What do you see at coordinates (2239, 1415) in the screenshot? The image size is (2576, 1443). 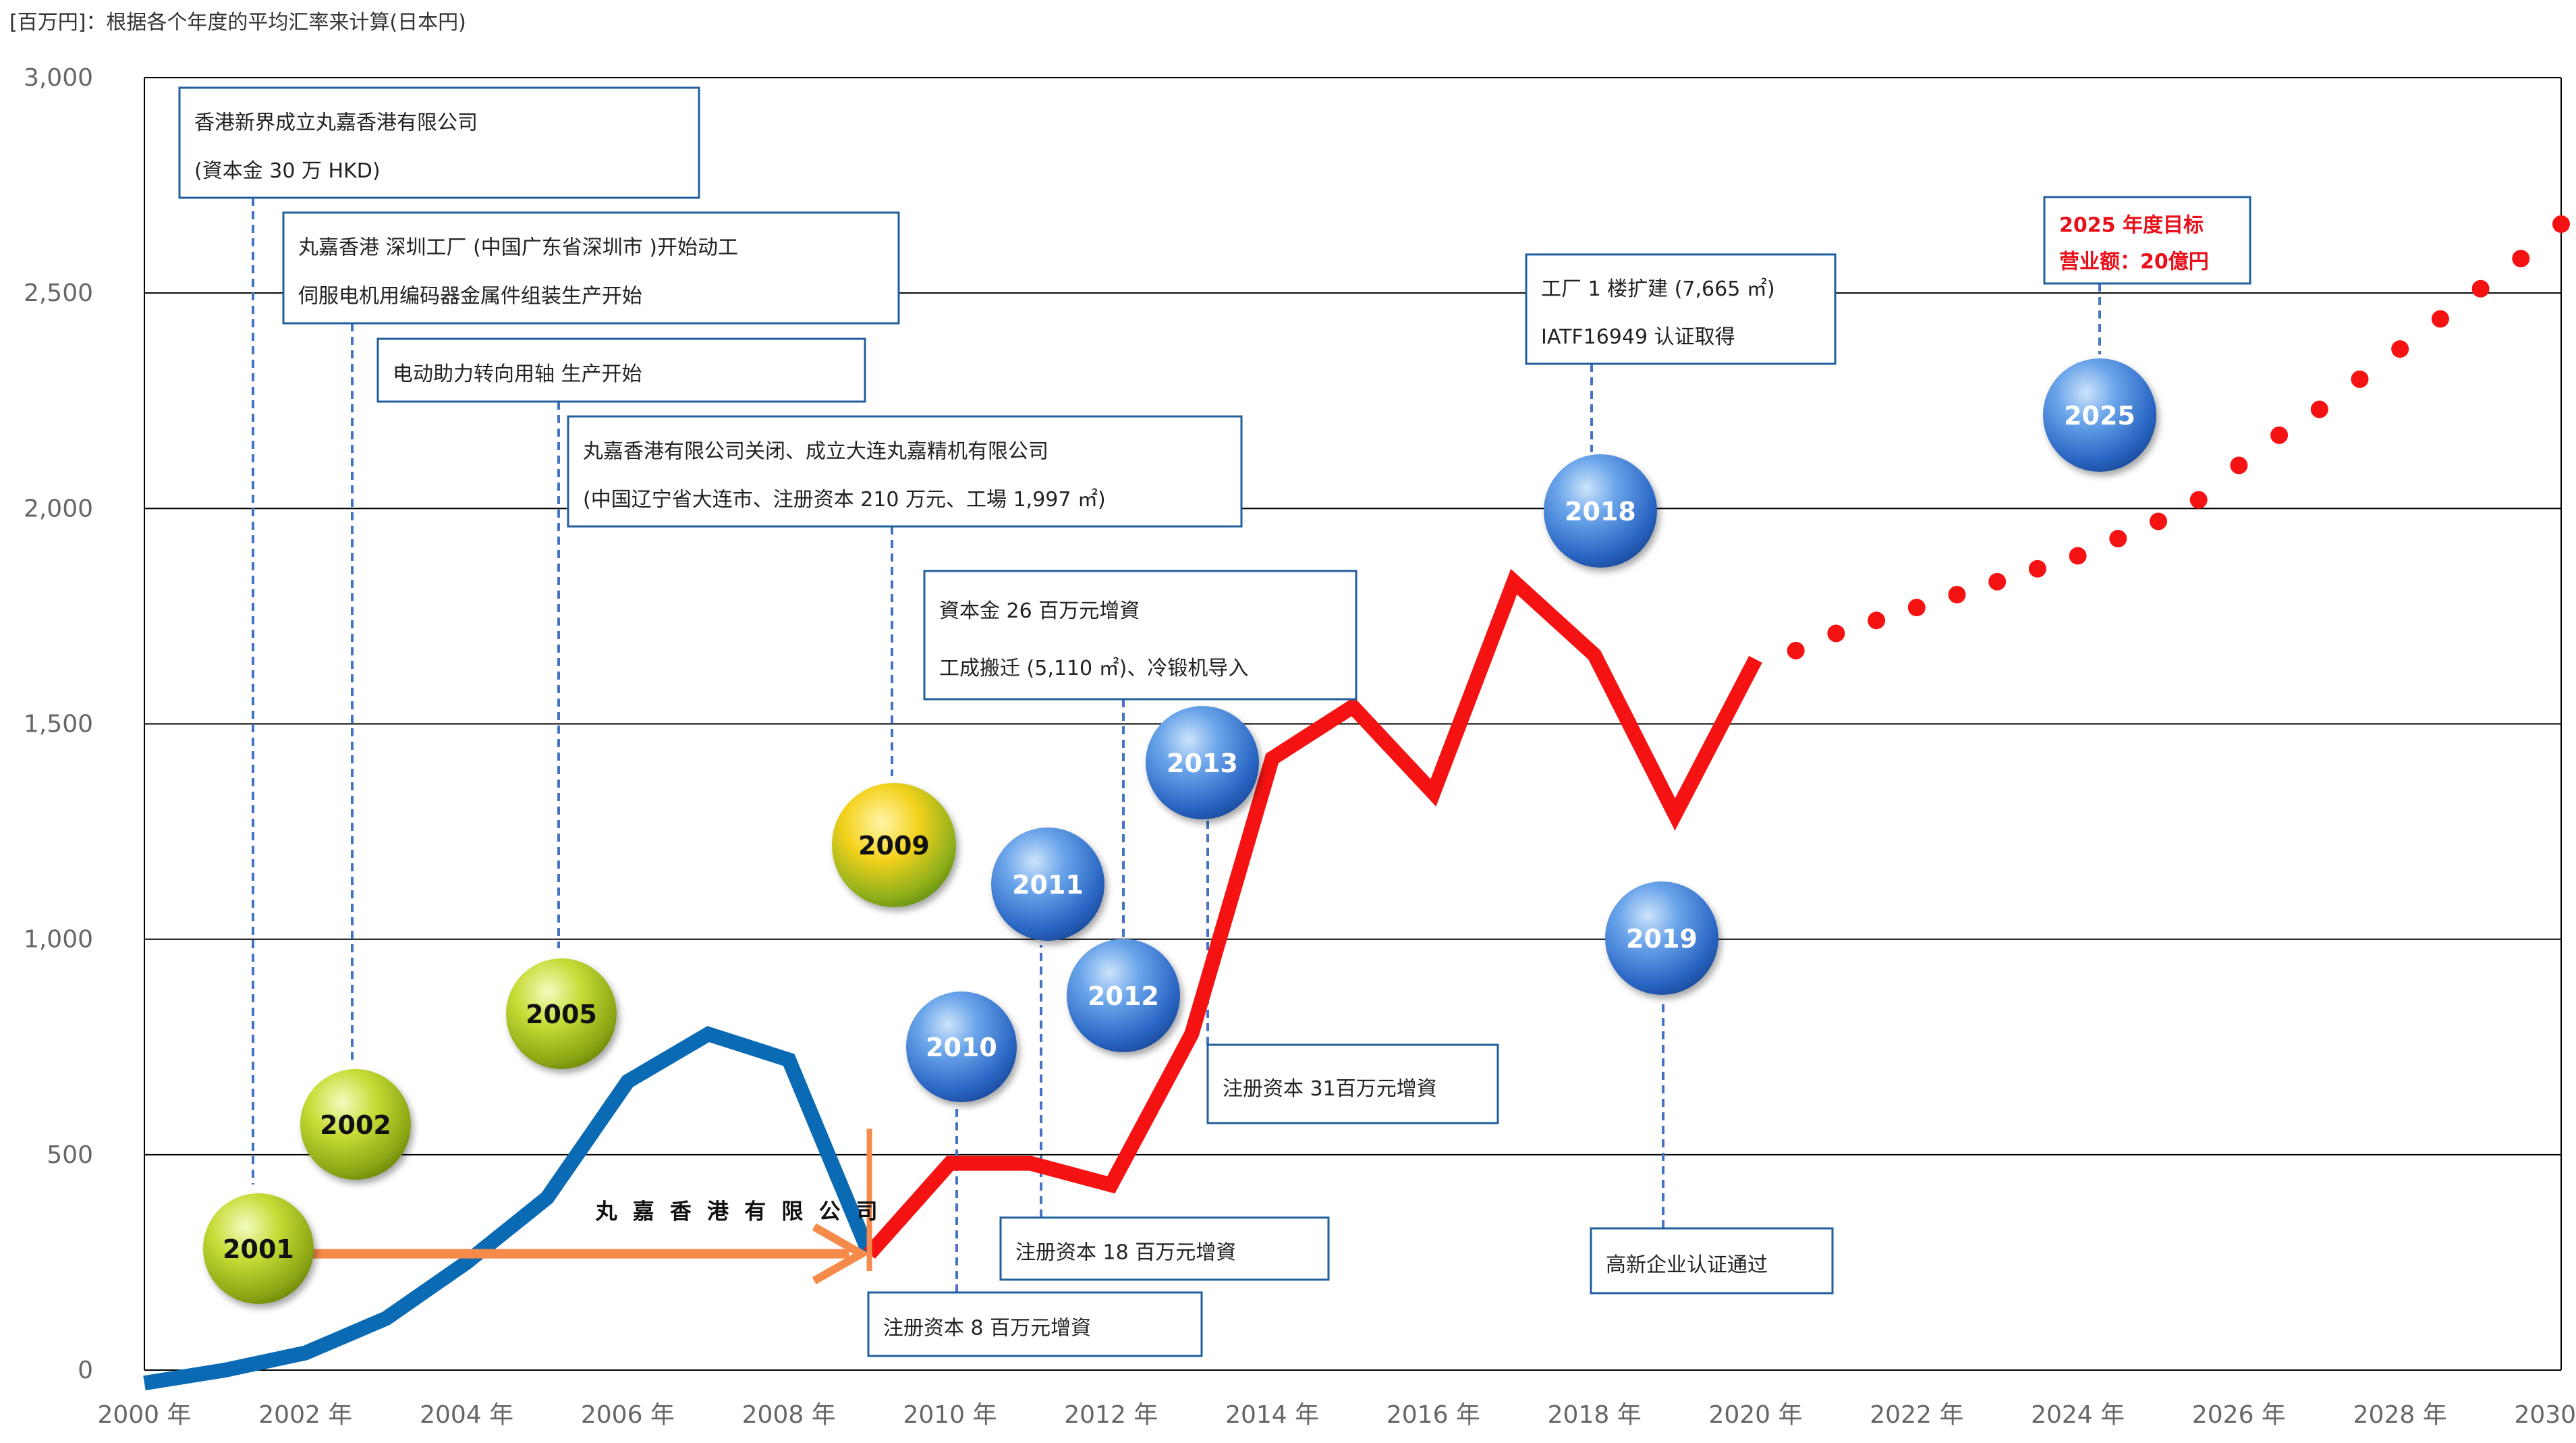 I see `x-tick-label: 2026 年` at bounding box center [2239, 1415].